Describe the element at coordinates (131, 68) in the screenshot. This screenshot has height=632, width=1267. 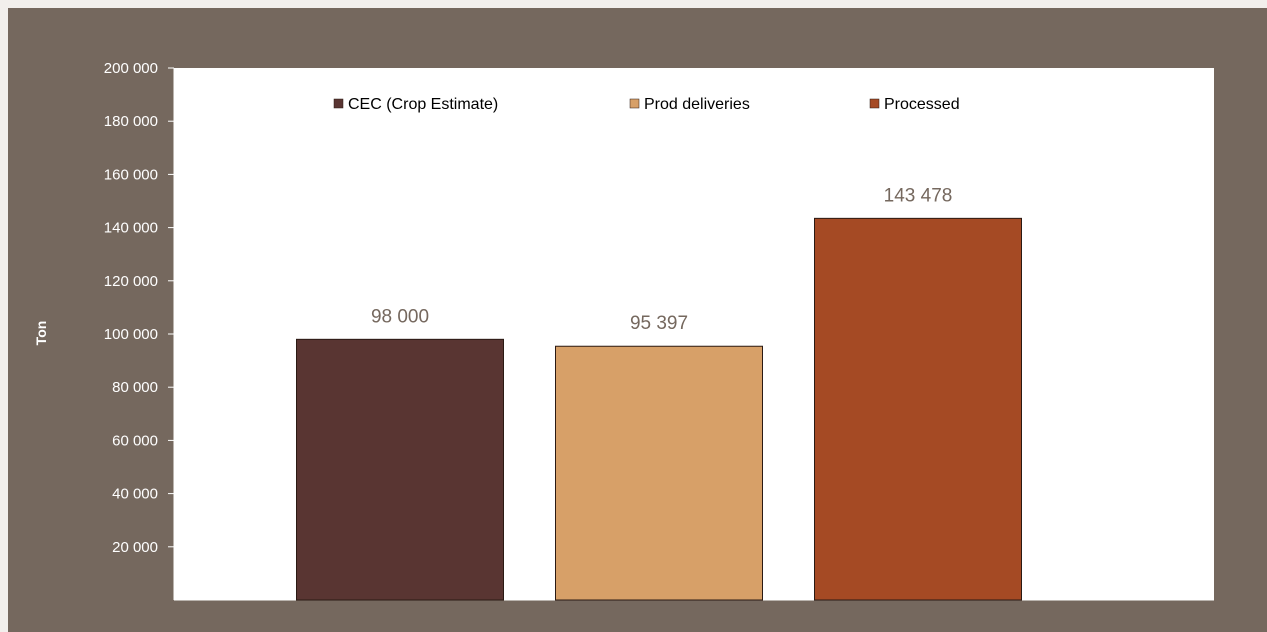
I see `y-tick-label: 200 000` at that location.